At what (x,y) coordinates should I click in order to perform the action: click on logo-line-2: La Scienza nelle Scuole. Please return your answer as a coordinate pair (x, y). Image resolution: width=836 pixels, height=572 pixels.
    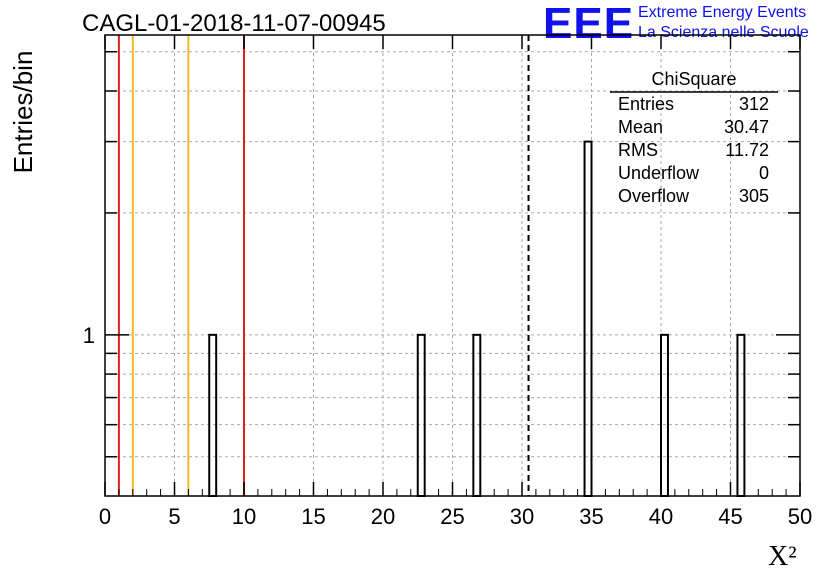
    Looking at the image, I should click on (723, 32).